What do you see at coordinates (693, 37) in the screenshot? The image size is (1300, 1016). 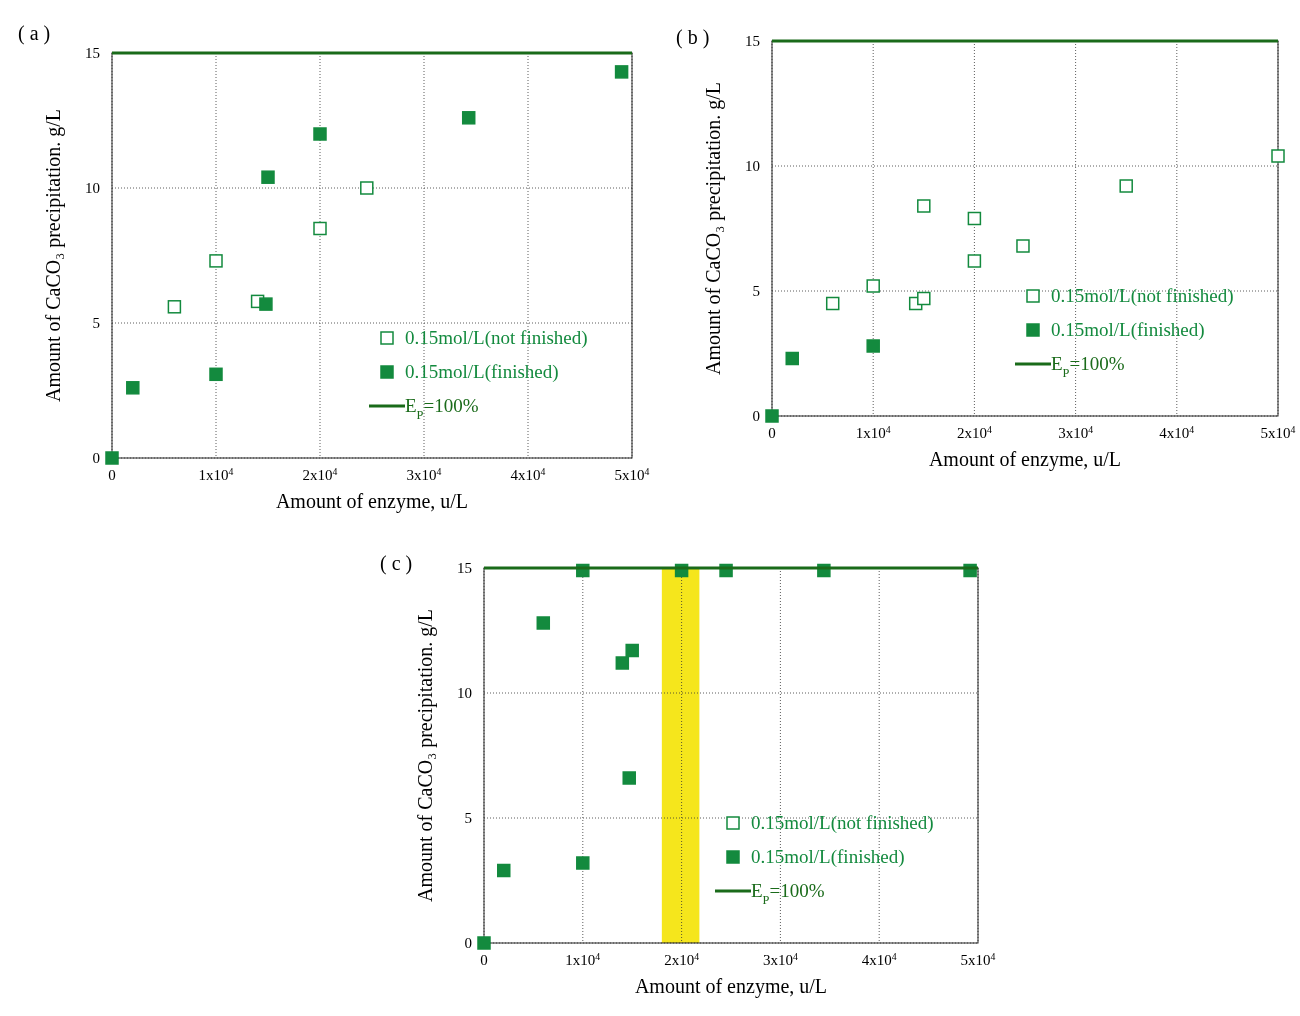 I see `chart-title: ( b )` at bounding box center [693, 37].